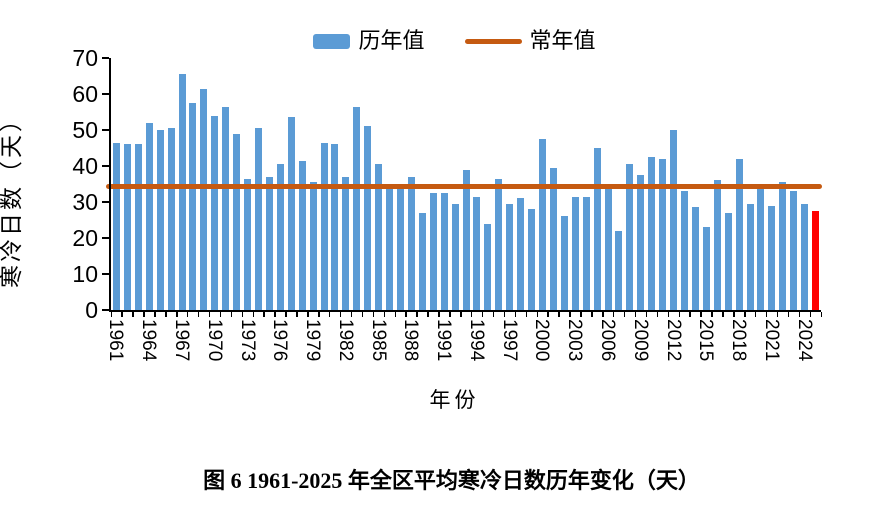 The width and height of the screenshot is (869, 512). I want to click on bar-2007, so click(619, 270).